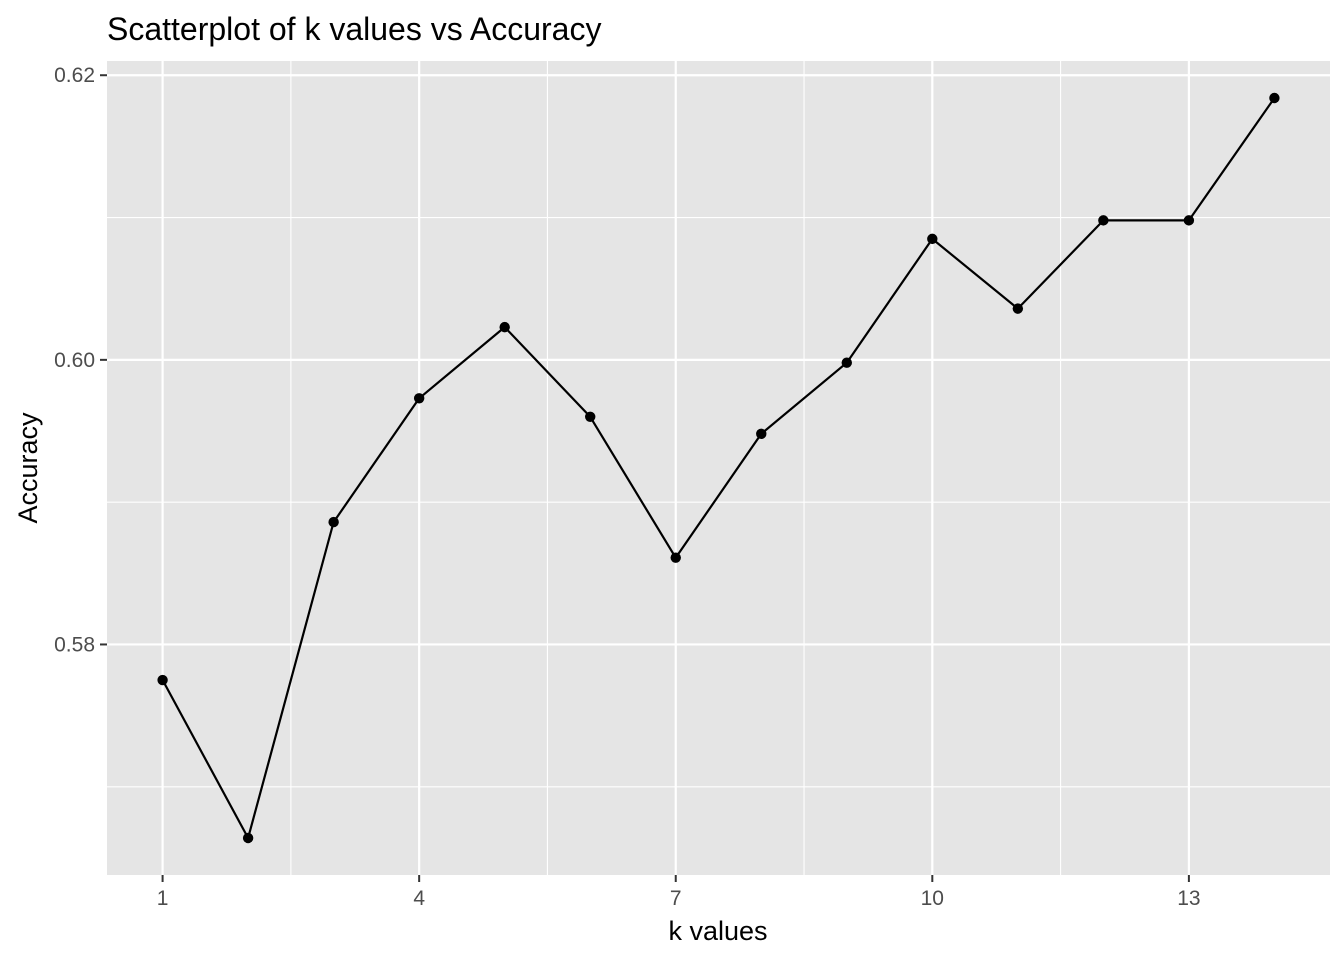 This screenshot has width=1344, height=960. I want to click on x-tick-label: 7, so click(676, 898).